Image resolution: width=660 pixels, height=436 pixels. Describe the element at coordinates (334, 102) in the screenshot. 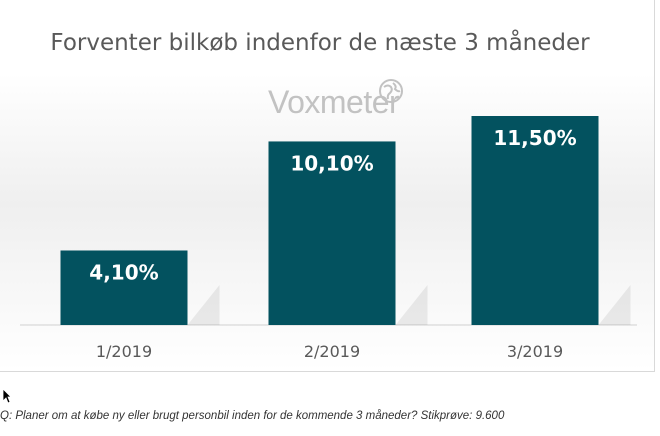

I see `watermark-logo: Voxmeter` at that location.